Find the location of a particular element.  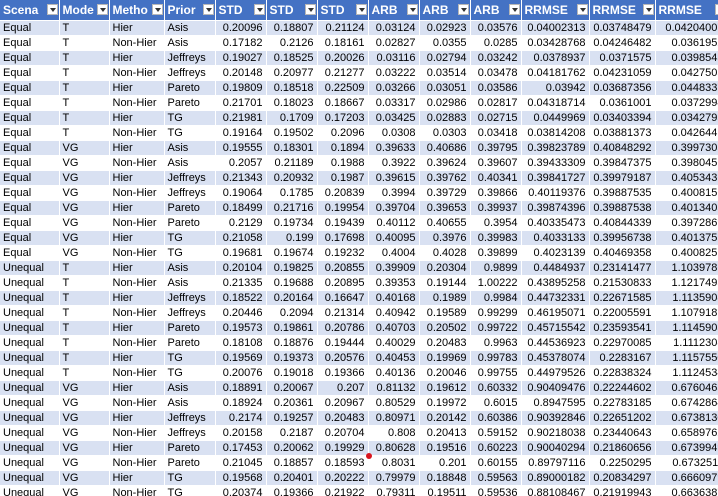

table-cell: 0.0371575 is located at coordinates (622, 58).